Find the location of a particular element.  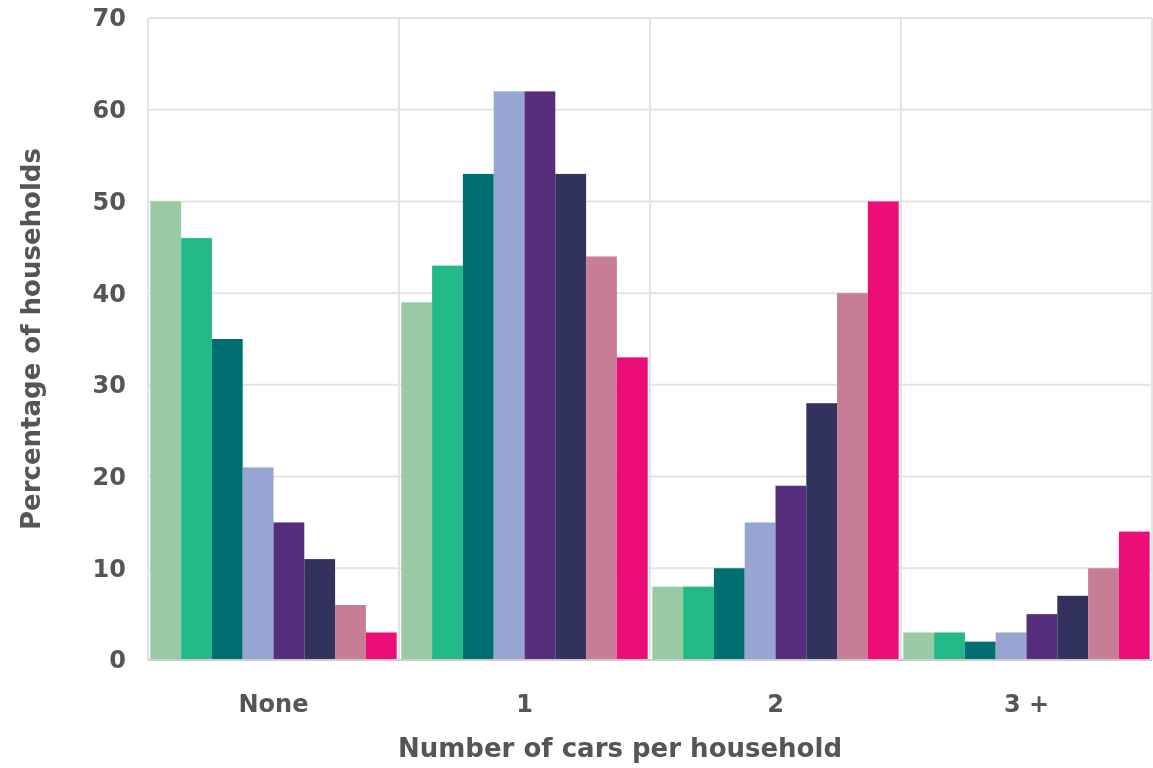

x-tick-label: None is located at coordinates (273, 704).